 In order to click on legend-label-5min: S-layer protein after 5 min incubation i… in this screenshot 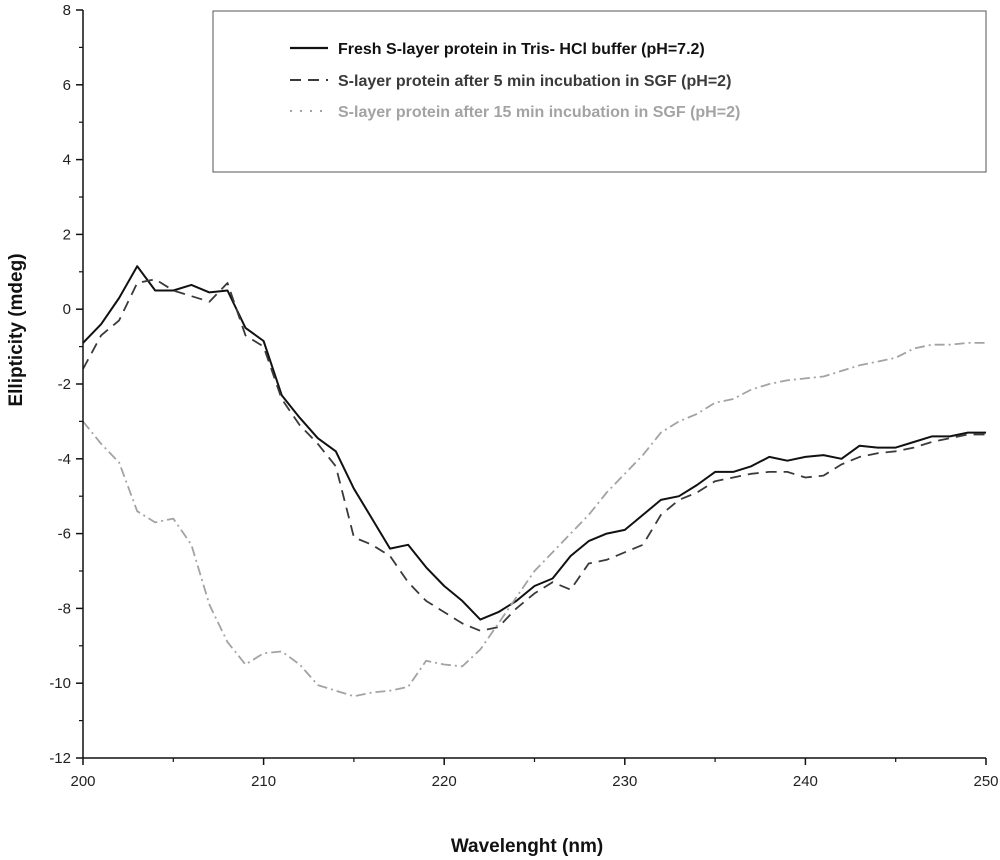, I will do `click(534, 81)`.